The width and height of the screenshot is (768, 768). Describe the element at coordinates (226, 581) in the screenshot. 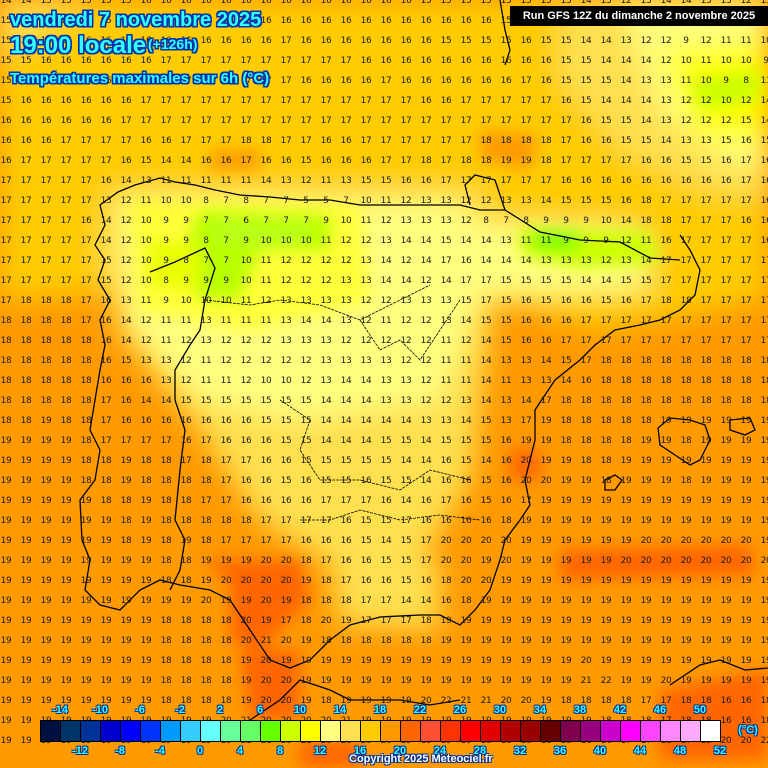

I see `grid-value: 20` at that location.